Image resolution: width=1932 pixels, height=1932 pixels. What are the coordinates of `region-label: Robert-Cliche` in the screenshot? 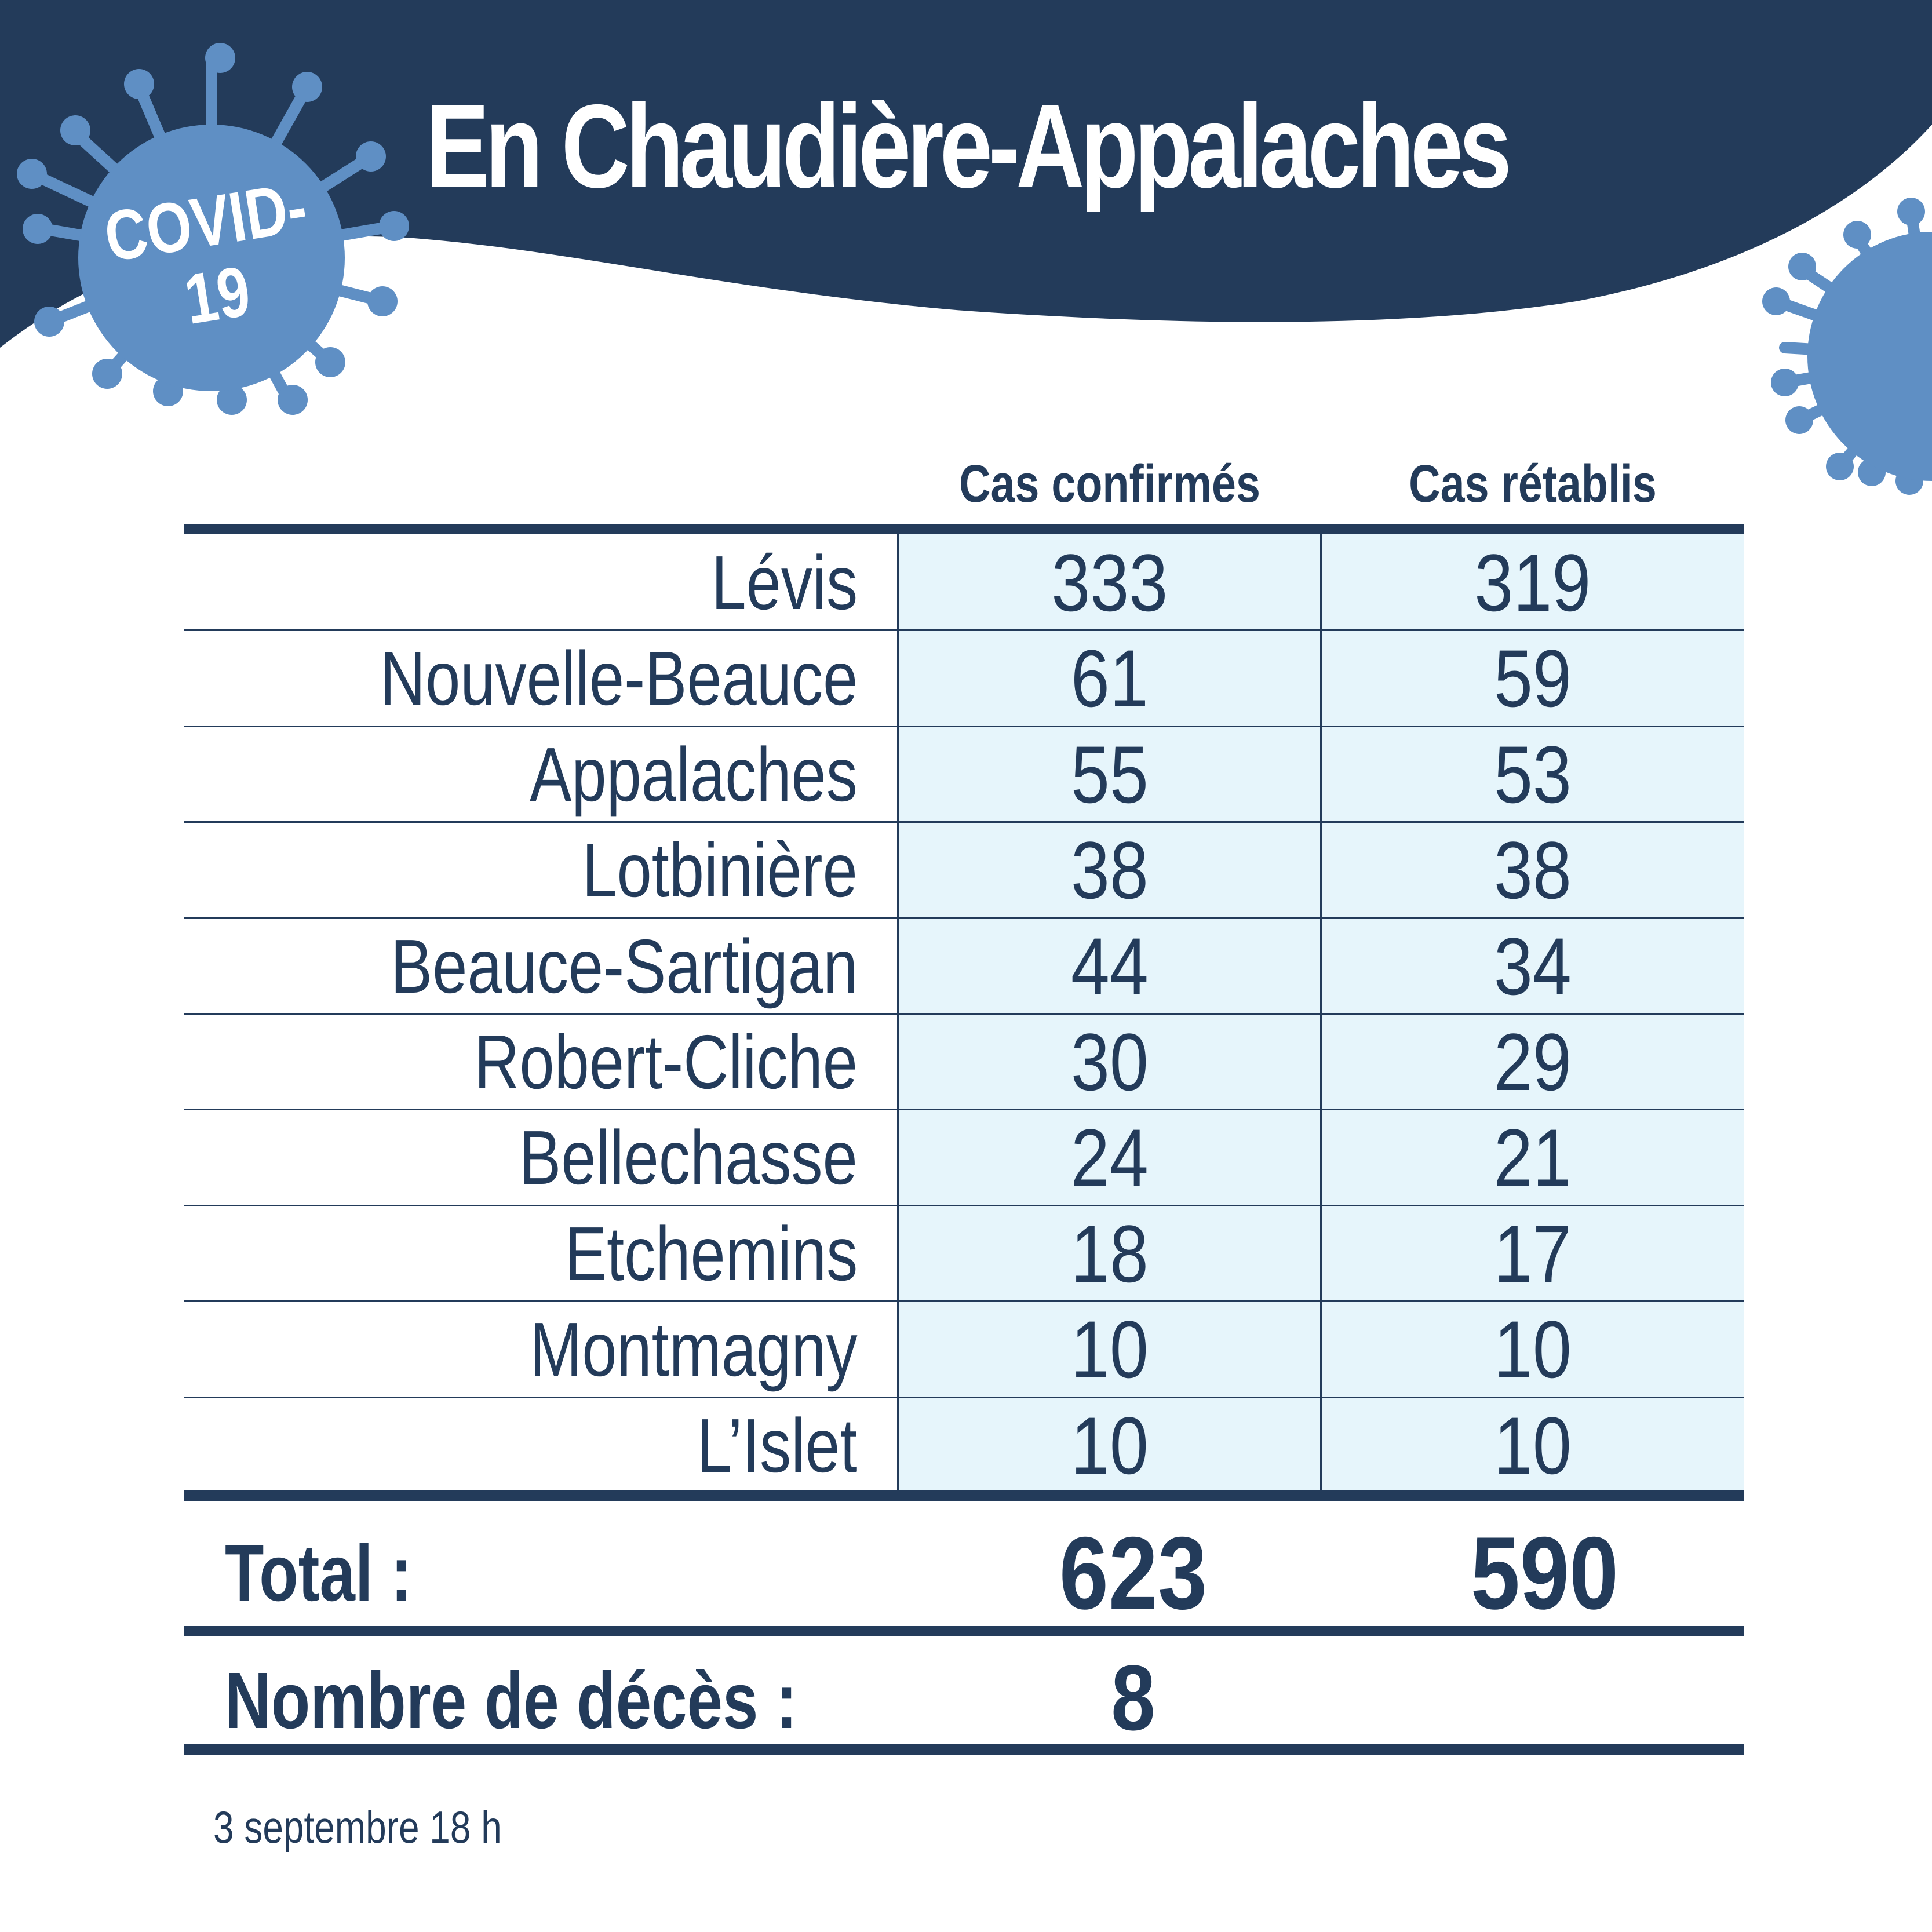 It's located at (521, 1062).